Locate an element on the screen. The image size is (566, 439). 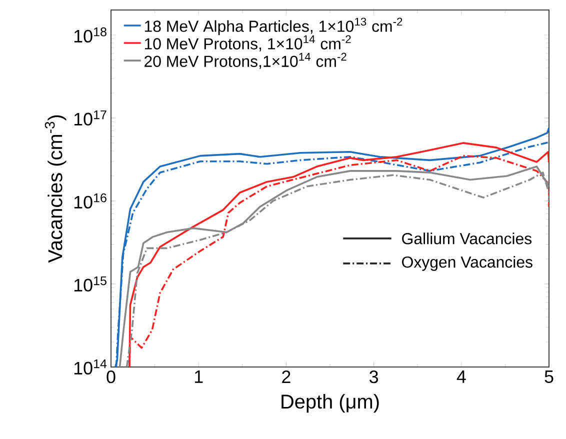
y-tick-label: 10$^{15}$ is located at coordinates (90, 284).